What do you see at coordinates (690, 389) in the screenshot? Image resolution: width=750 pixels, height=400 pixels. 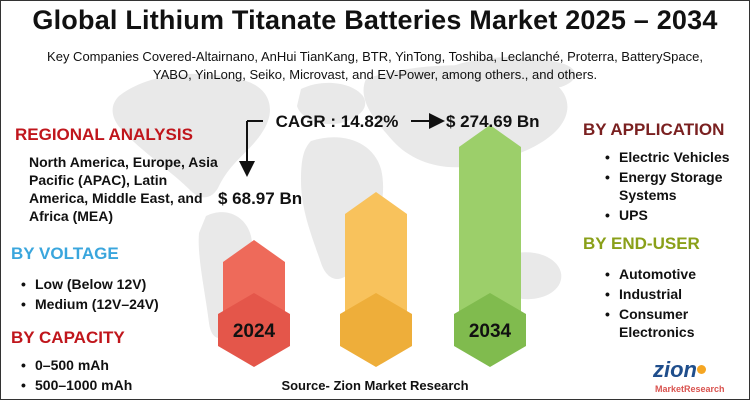 I see `logo-sub-text: MarketResearch` at bounding box center [690, 389].